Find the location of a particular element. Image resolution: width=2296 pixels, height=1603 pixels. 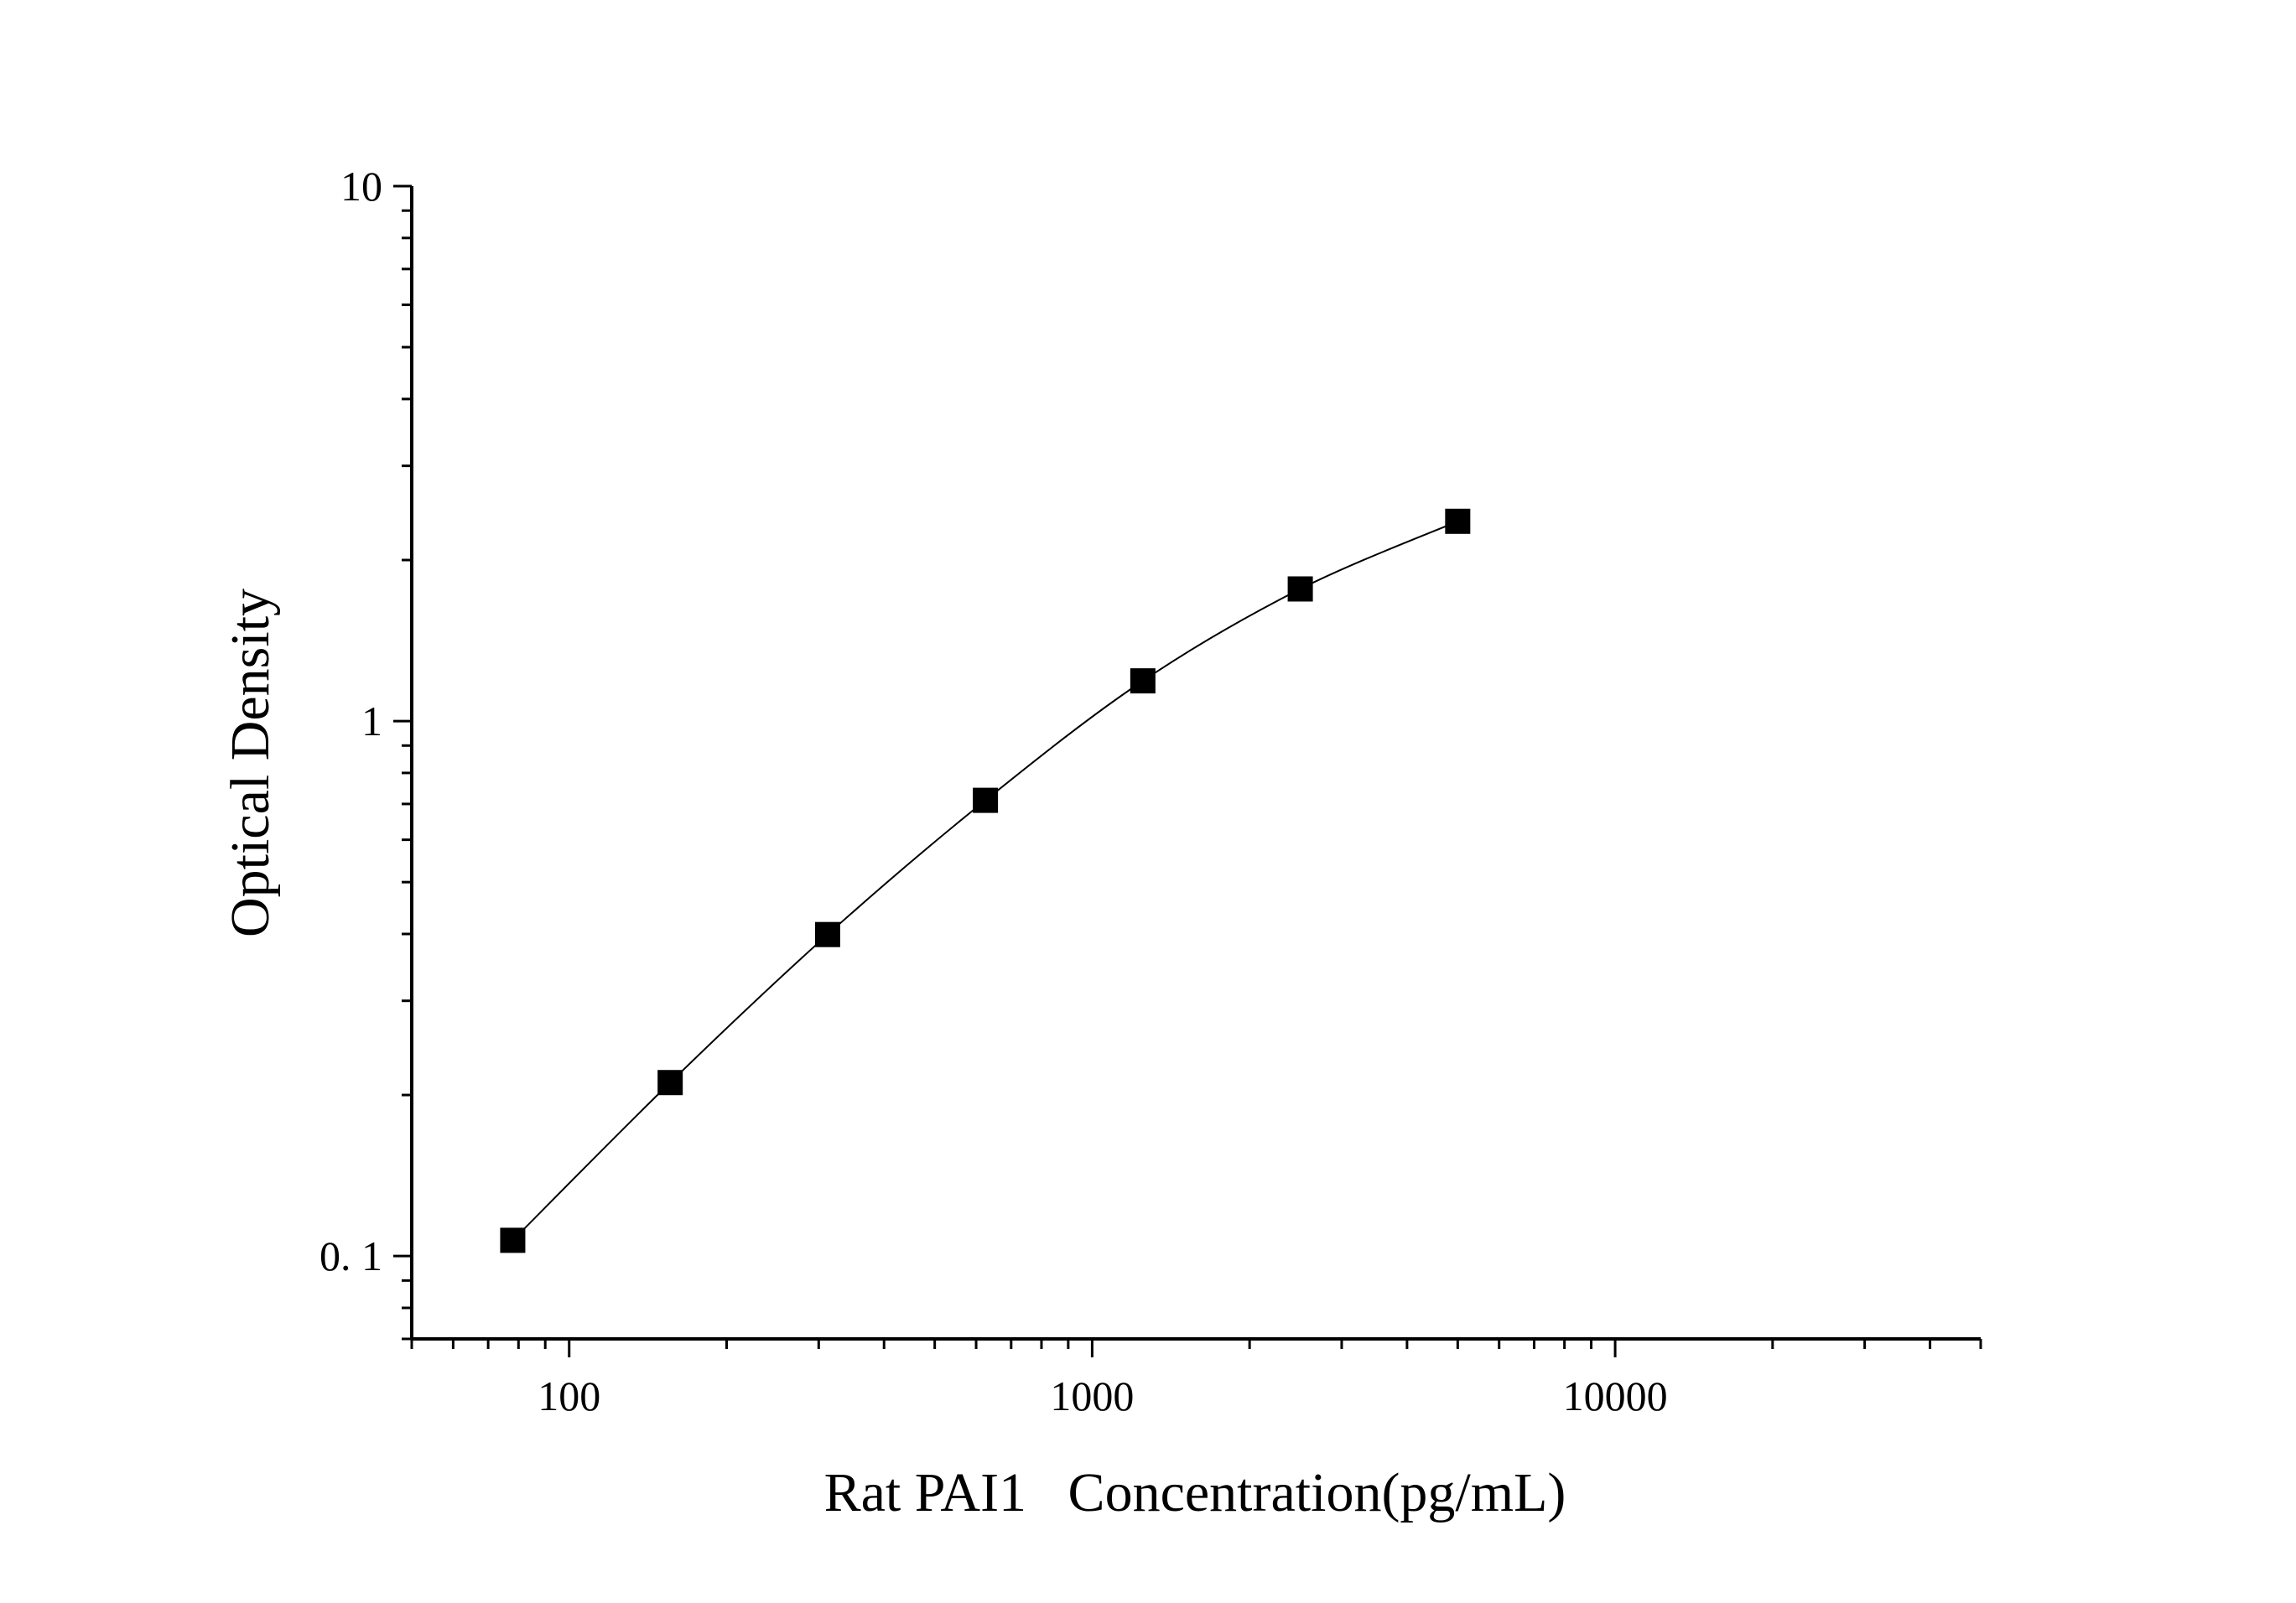

x-axis-title: Rat PAI1 Concentration(pg/mL) is located at coordinates (1195, 1492).